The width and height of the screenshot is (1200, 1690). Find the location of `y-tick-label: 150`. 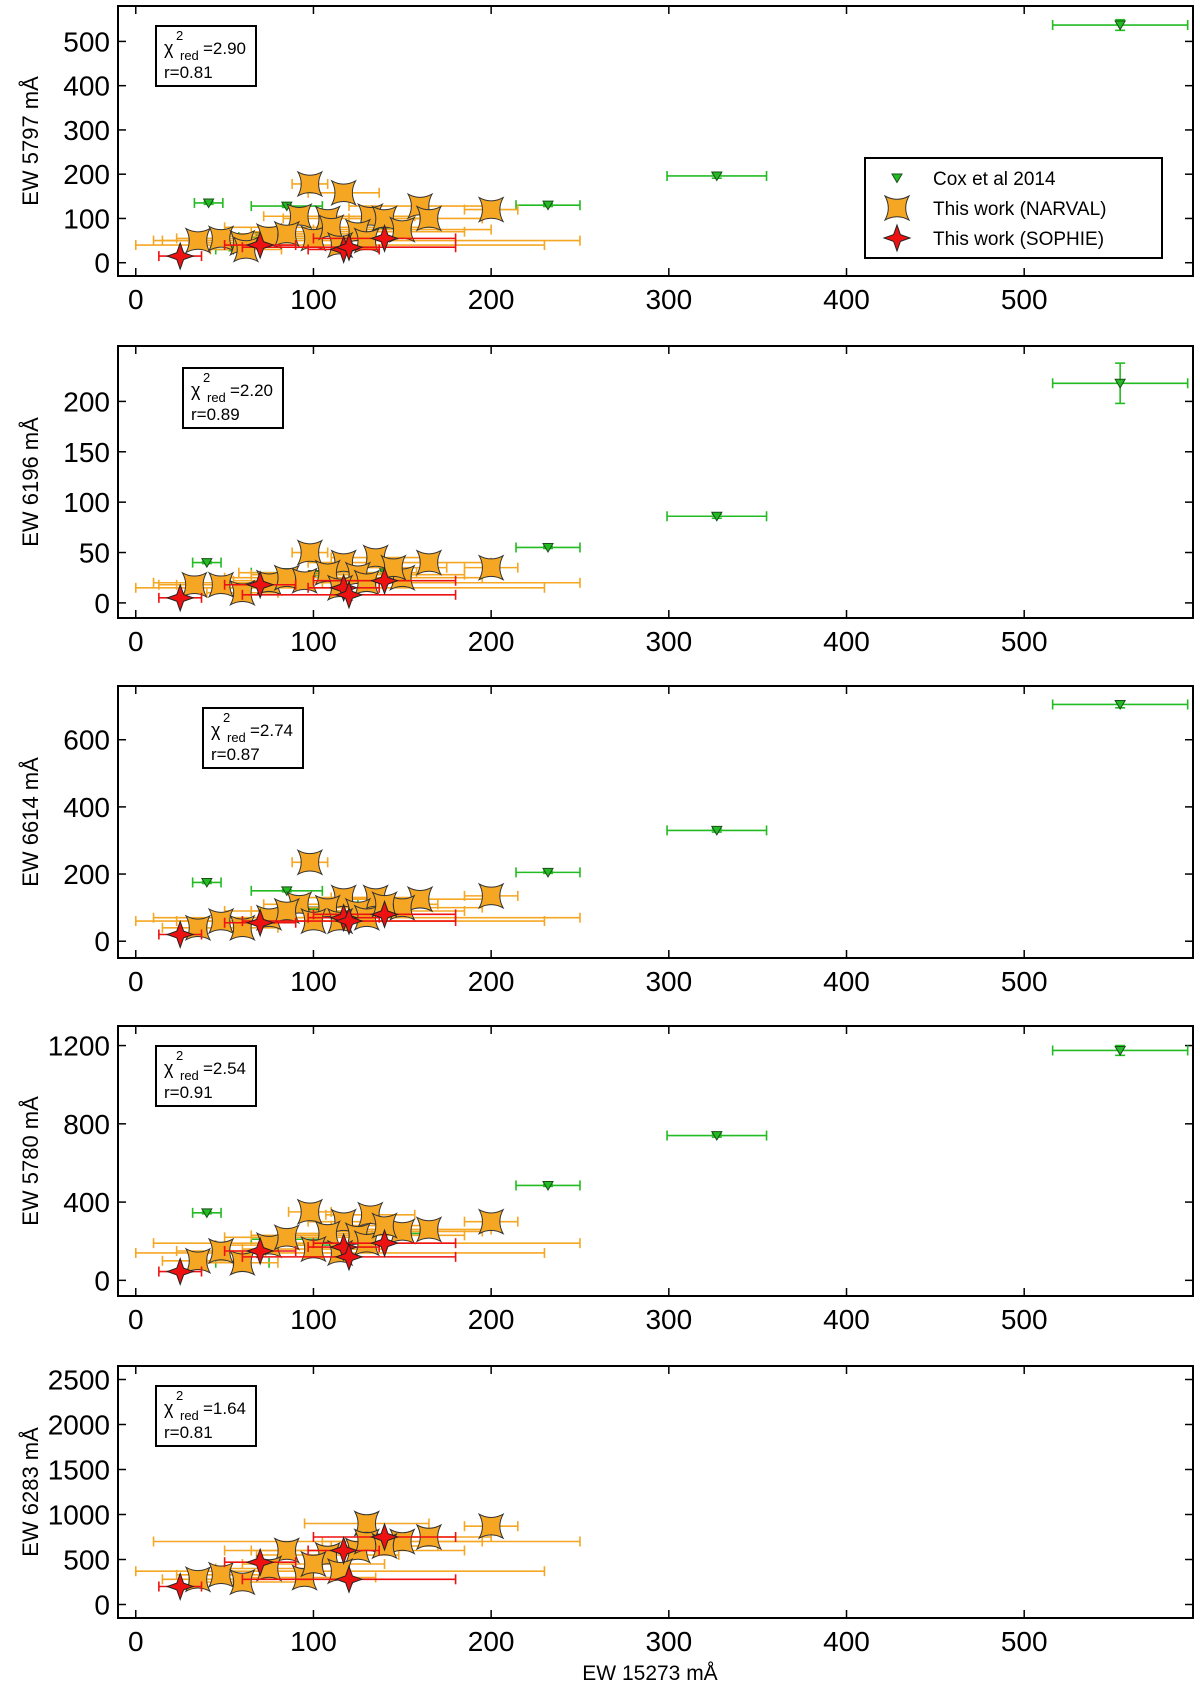

y-tick-label: 150 is located at coordinates (86, 452).